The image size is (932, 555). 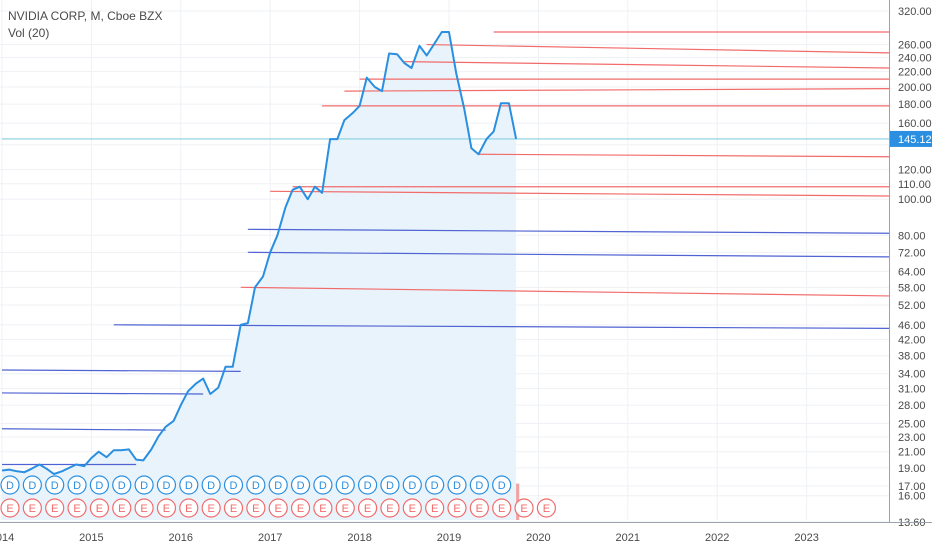 What do you see at coordinates (91, 538) in the screenshot?
I see `x-tick-label: 2015` at bounding box center [91, 538].